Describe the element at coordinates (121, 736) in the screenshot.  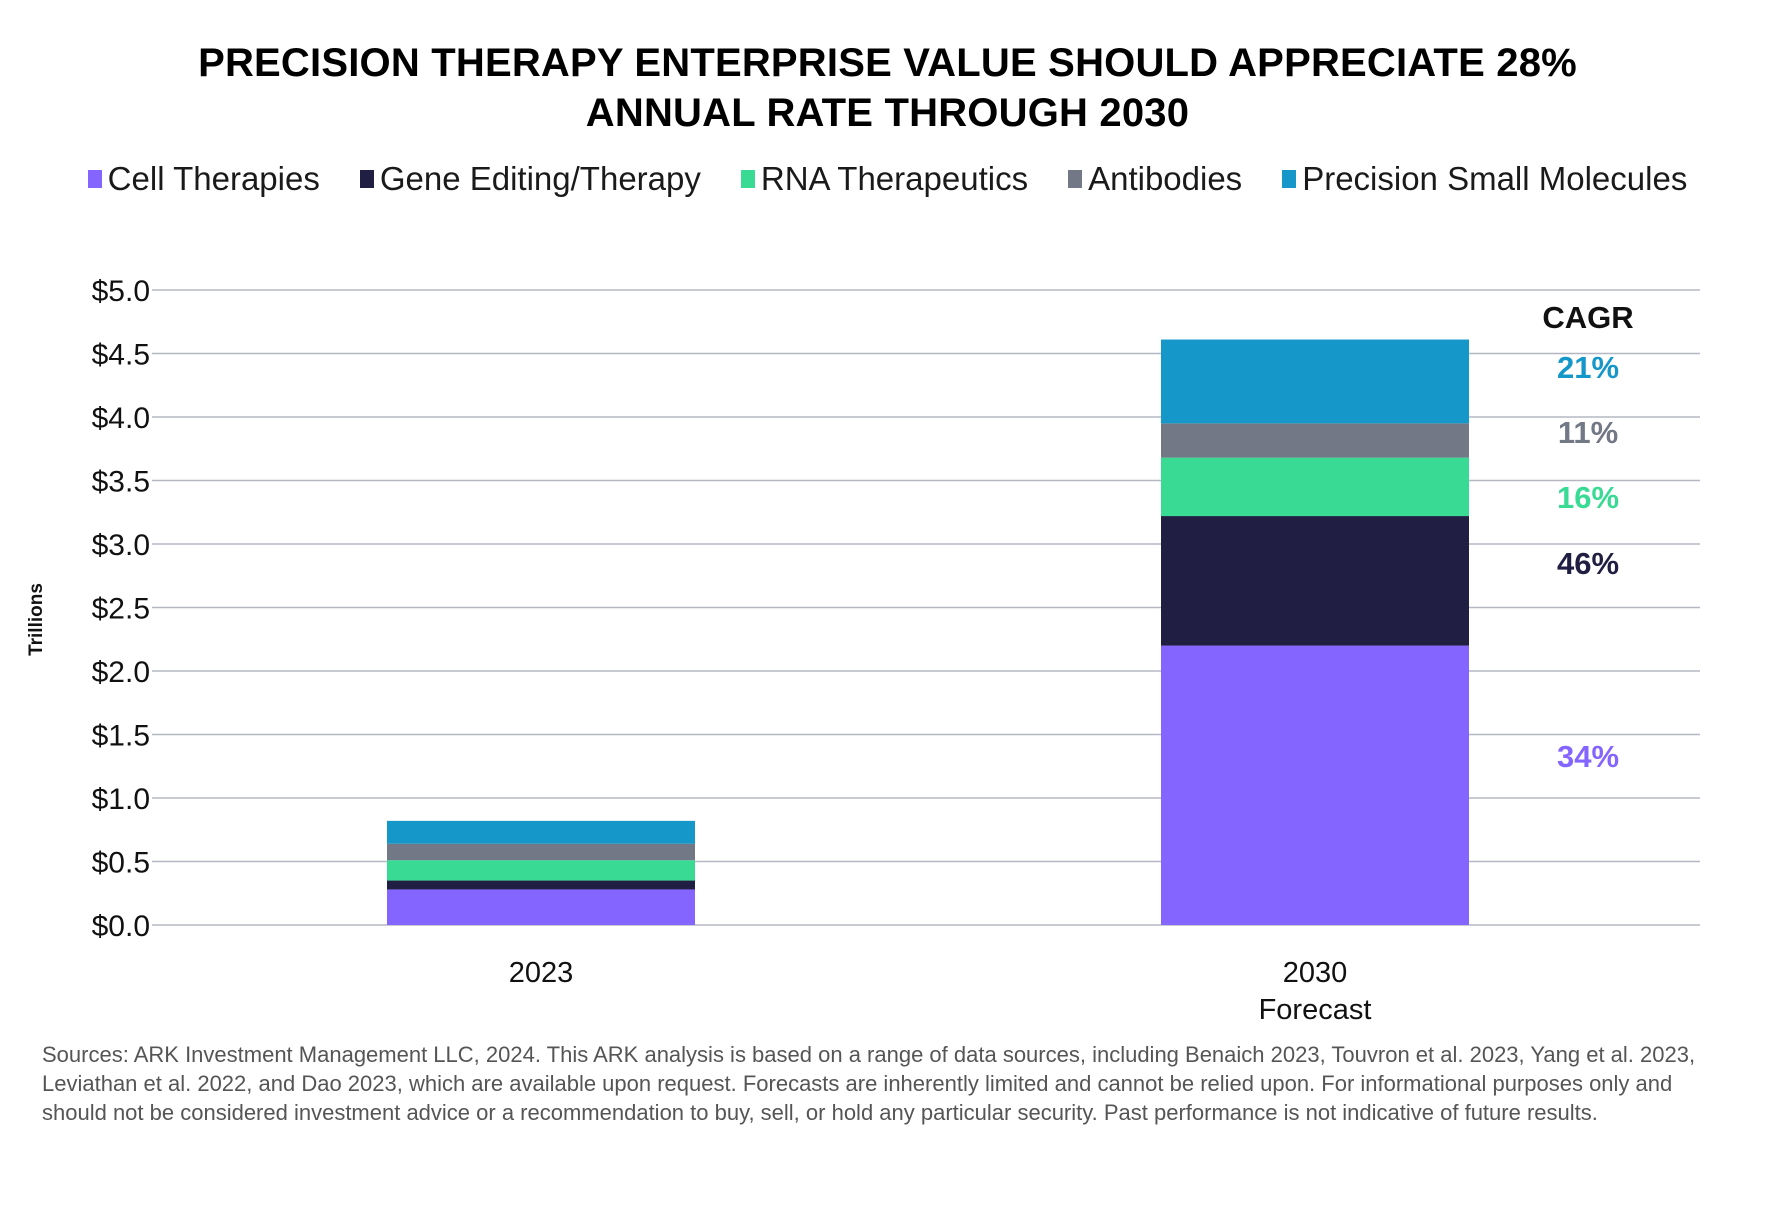
I see `y-tick-label: $1.5` at that location.